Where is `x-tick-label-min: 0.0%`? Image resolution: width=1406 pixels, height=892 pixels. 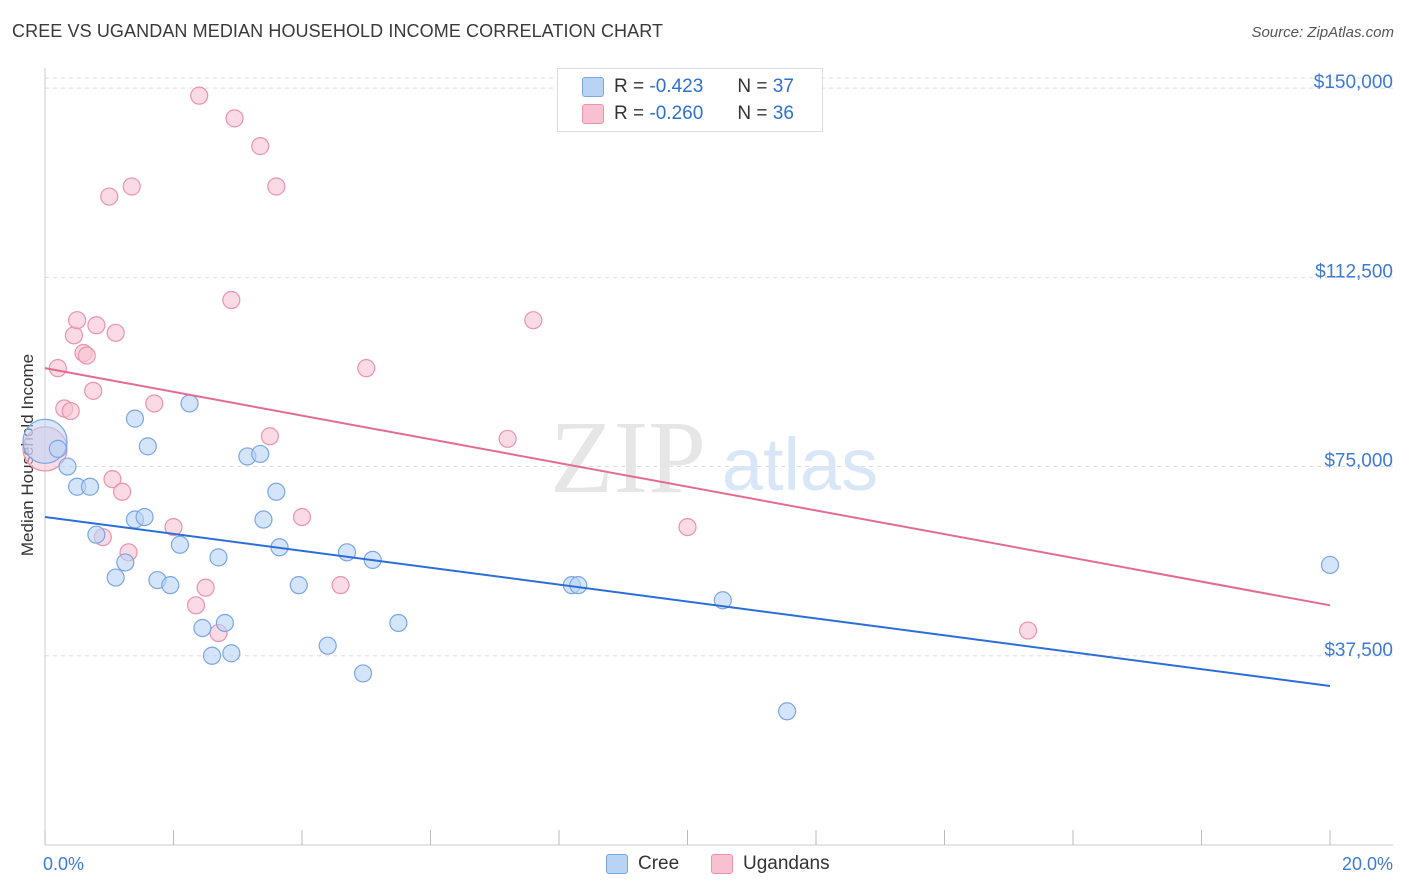 x-tick-label-min: 0.0% is located at coordinates (63, 864).